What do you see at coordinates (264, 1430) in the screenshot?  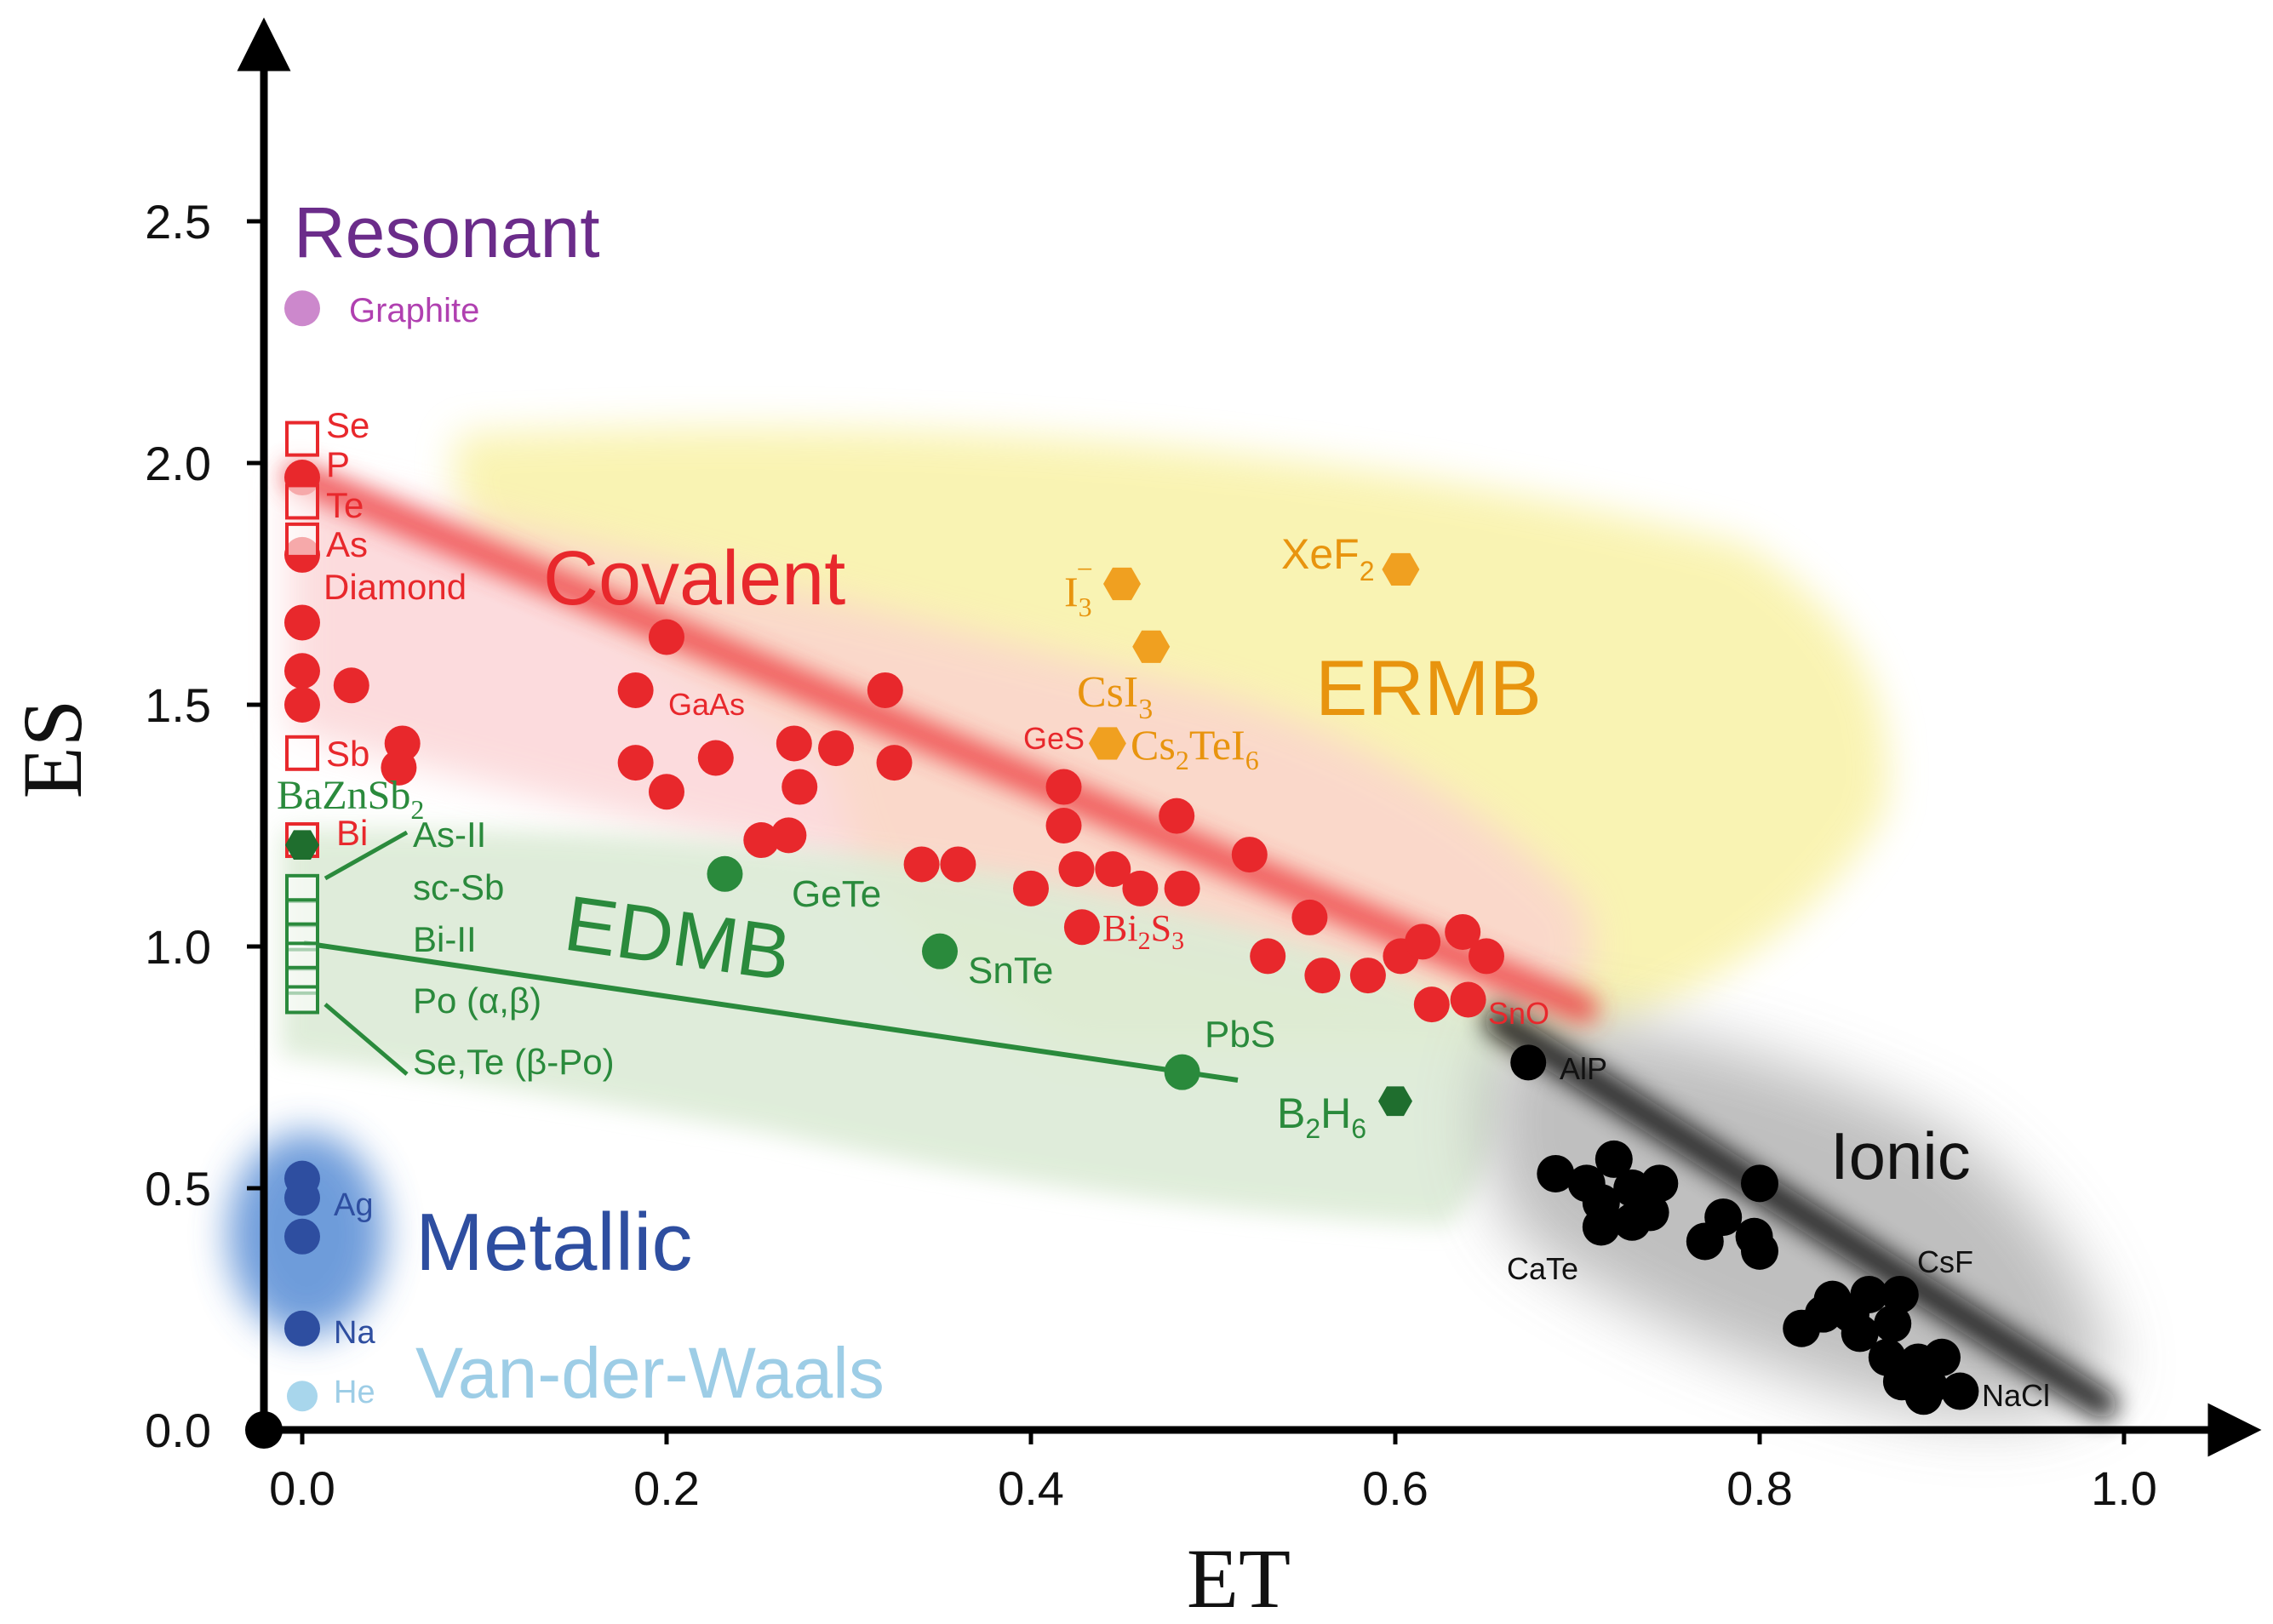 I see `origin-point` at bounding box center [264, 1430].